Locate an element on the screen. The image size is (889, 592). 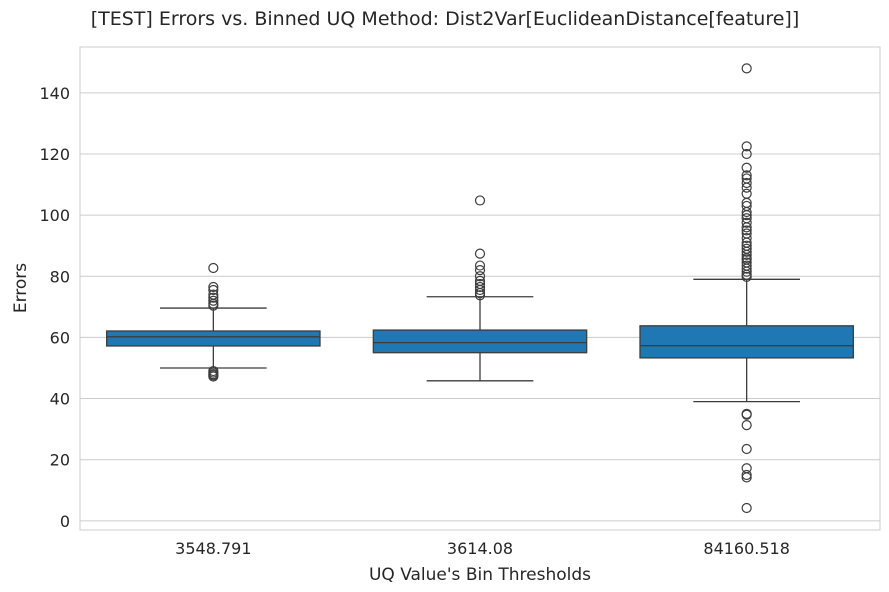
x-axis-label: UQ Value's Bin Thresholds is located at coordinates (480, 575).